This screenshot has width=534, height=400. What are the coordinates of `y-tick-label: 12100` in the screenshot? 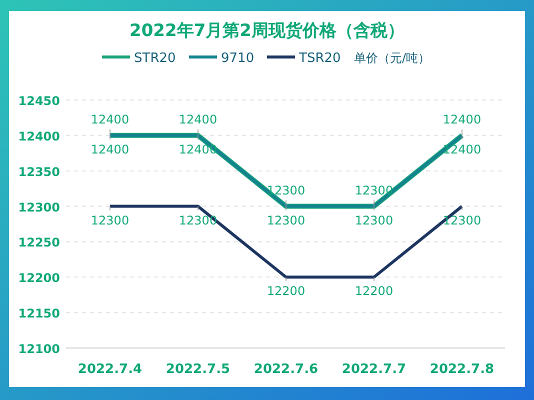 It's located at (39, 349).